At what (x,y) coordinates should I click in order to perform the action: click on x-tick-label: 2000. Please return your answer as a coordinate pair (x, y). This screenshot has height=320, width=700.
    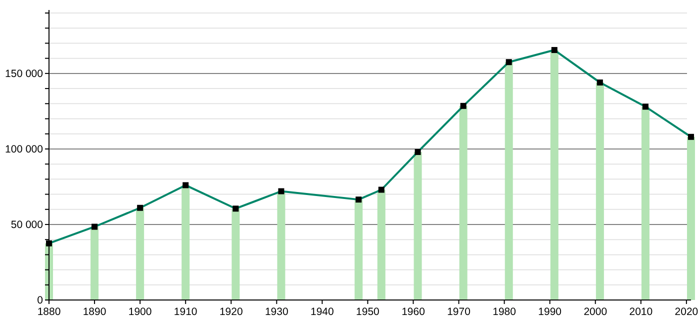
    Looking at the image, I should click on (596, 312).